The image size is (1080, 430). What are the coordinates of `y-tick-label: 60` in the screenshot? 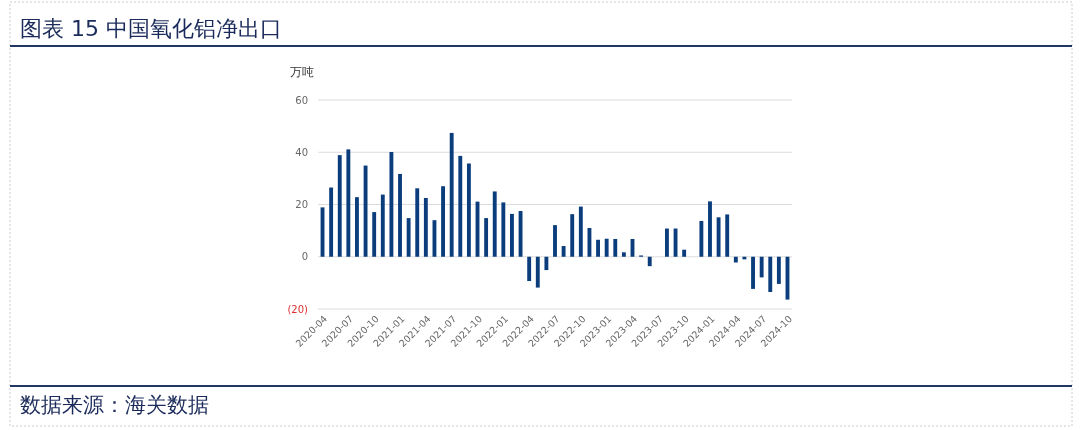 It's located at (301, 100).